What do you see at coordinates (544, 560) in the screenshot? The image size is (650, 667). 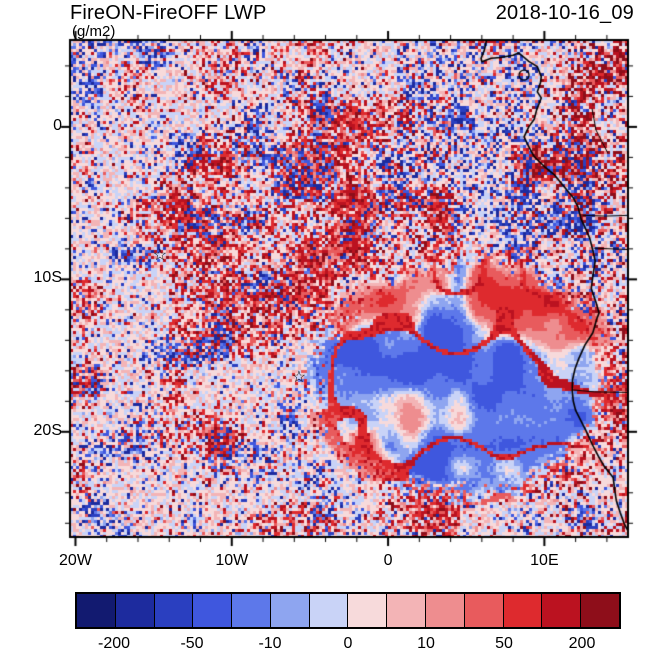 I see `x-tick-label: 10E` at bounding box center [544, 560].